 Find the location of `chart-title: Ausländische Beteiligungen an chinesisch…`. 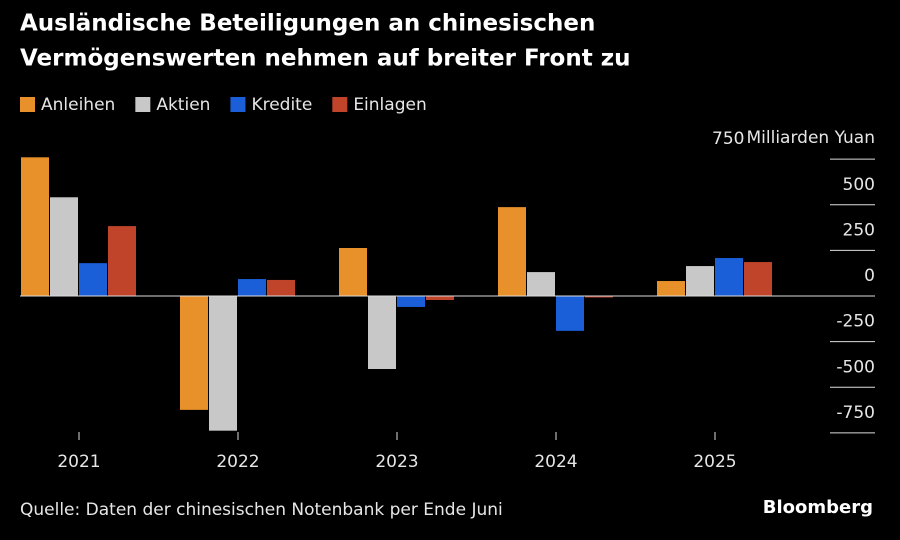

chart-title: Ausländische Beteiligungen an chinesisch… is located at coordinates (307, 24).